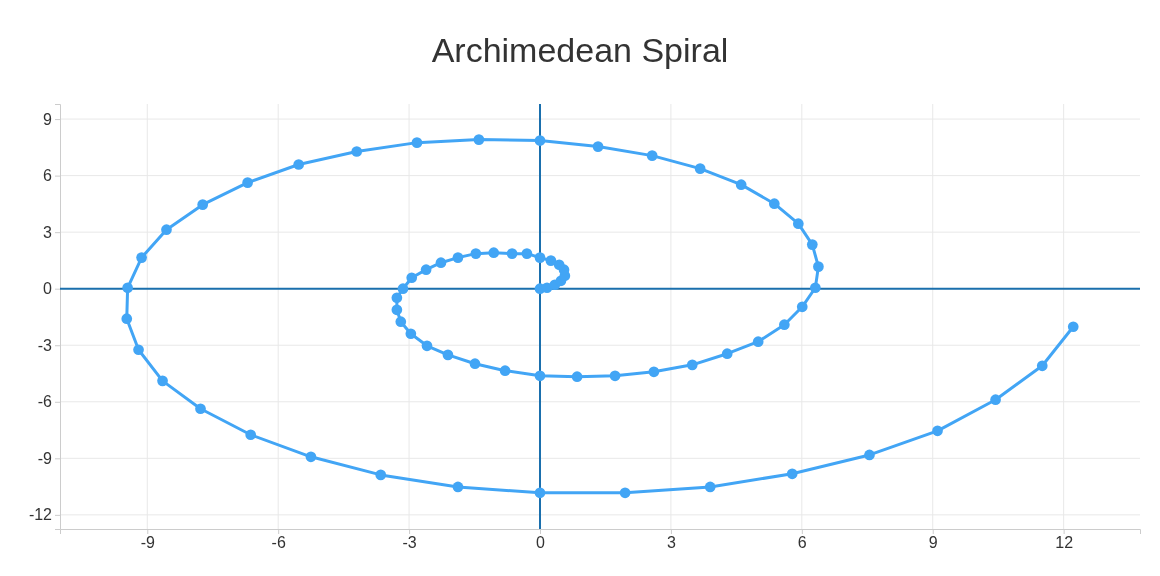  Describe the element at coordinates (48, 119) in the screenshot. I see `y-tick-label: 9` at that location.